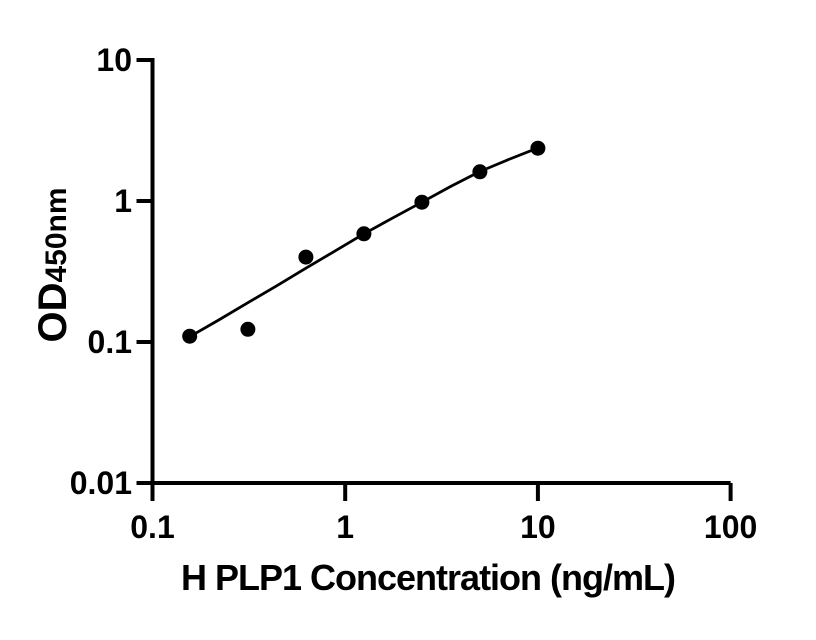 Image resolution: width=816 pixels, height=640 pixels. I want to click on x-tick-label-0.1: 0.1, so click(152, 527).